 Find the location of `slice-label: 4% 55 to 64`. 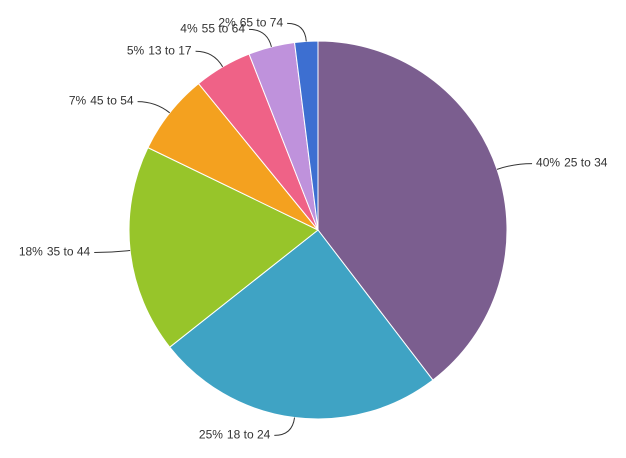

slice-label: 4% 55 to 64 is located at coordinates (212, 29).